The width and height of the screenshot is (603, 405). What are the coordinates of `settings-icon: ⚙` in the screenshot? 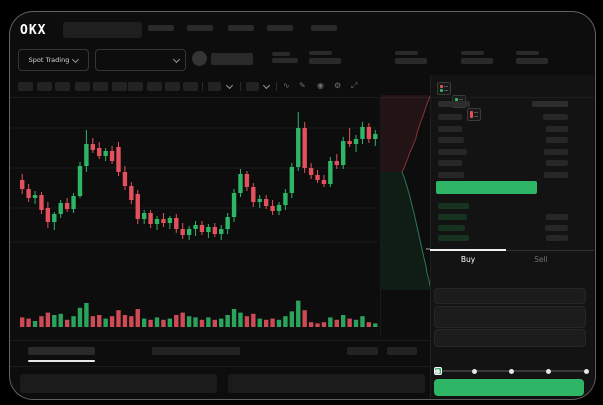 It's located at (338, 85).